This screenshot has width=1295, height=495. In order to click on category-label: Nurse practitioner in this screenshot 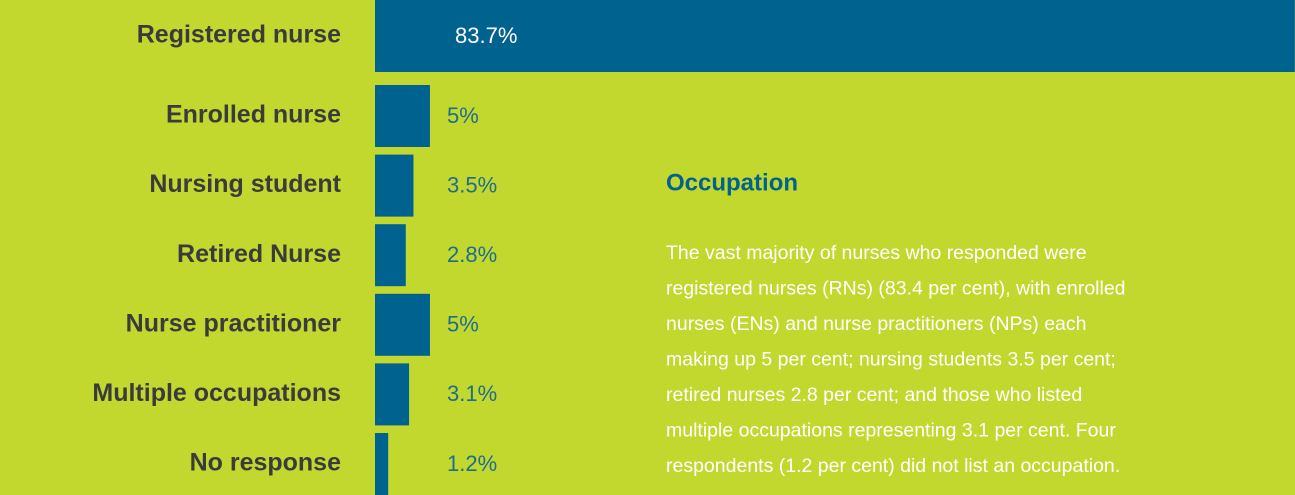, I will do `click(234, 323)`.